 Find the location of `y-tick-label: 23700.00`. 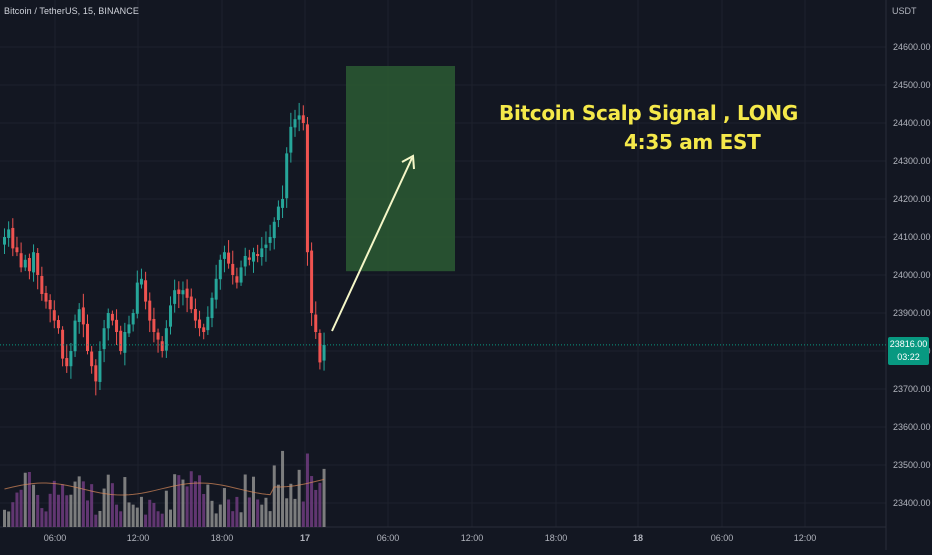

y-tick-label: 23700.00 is located at coordinates (912, 389).